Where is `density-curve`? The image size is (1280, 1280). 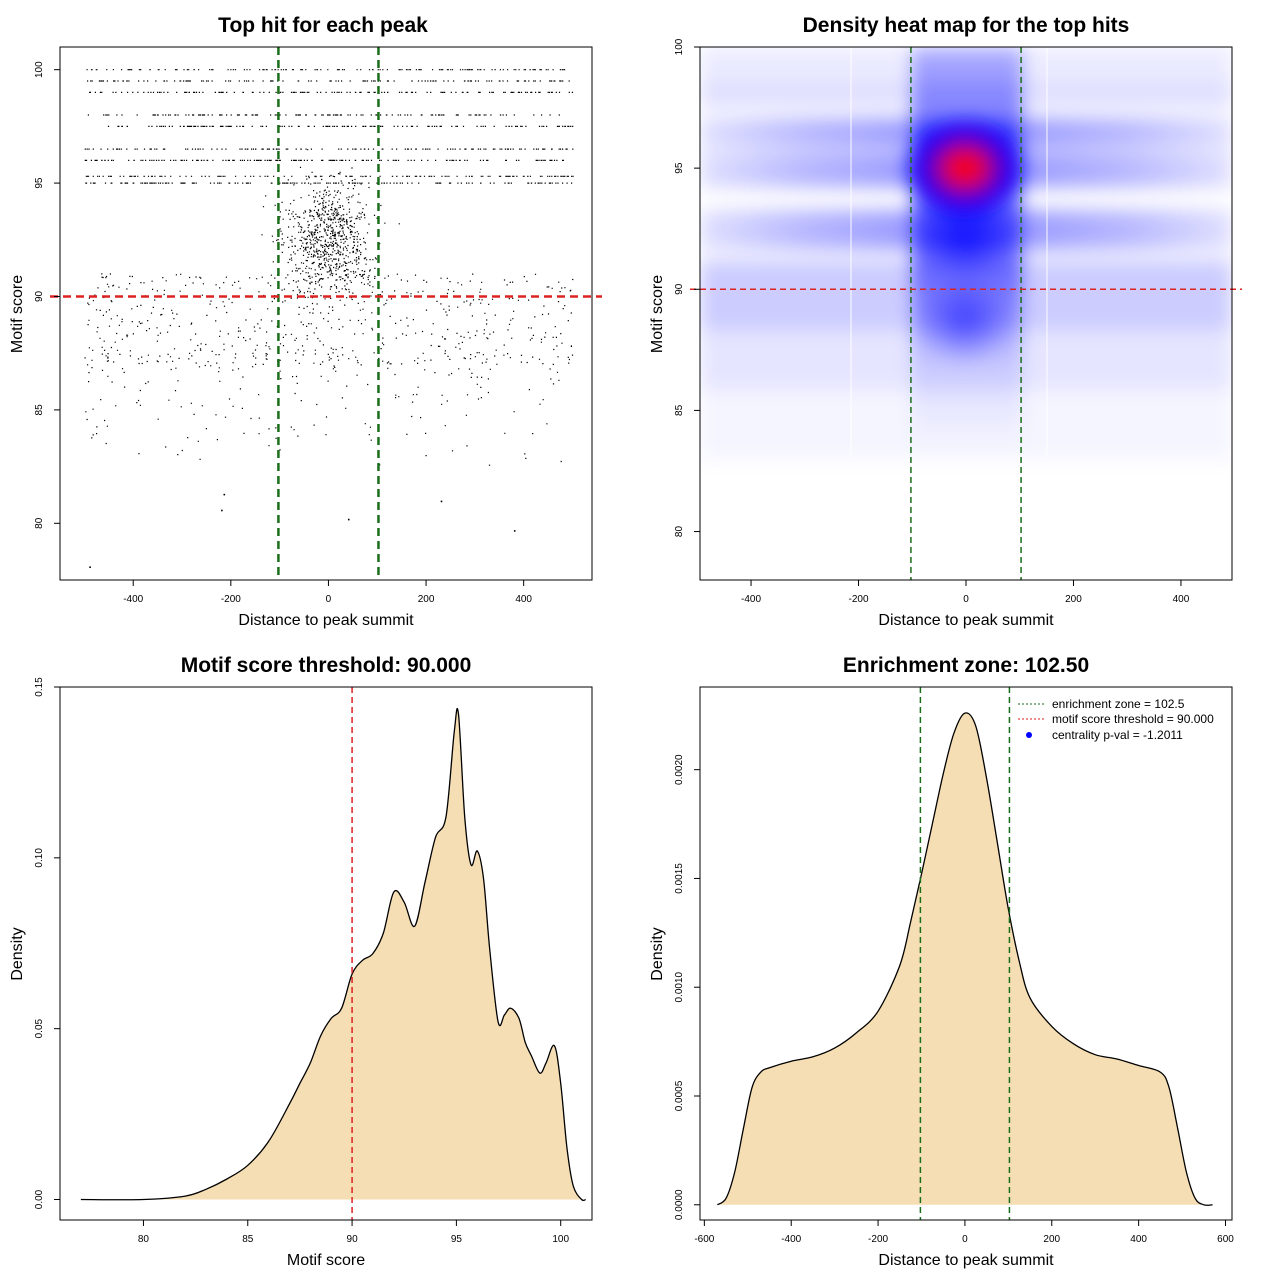
density-curve is located at coordinates (964, 959).